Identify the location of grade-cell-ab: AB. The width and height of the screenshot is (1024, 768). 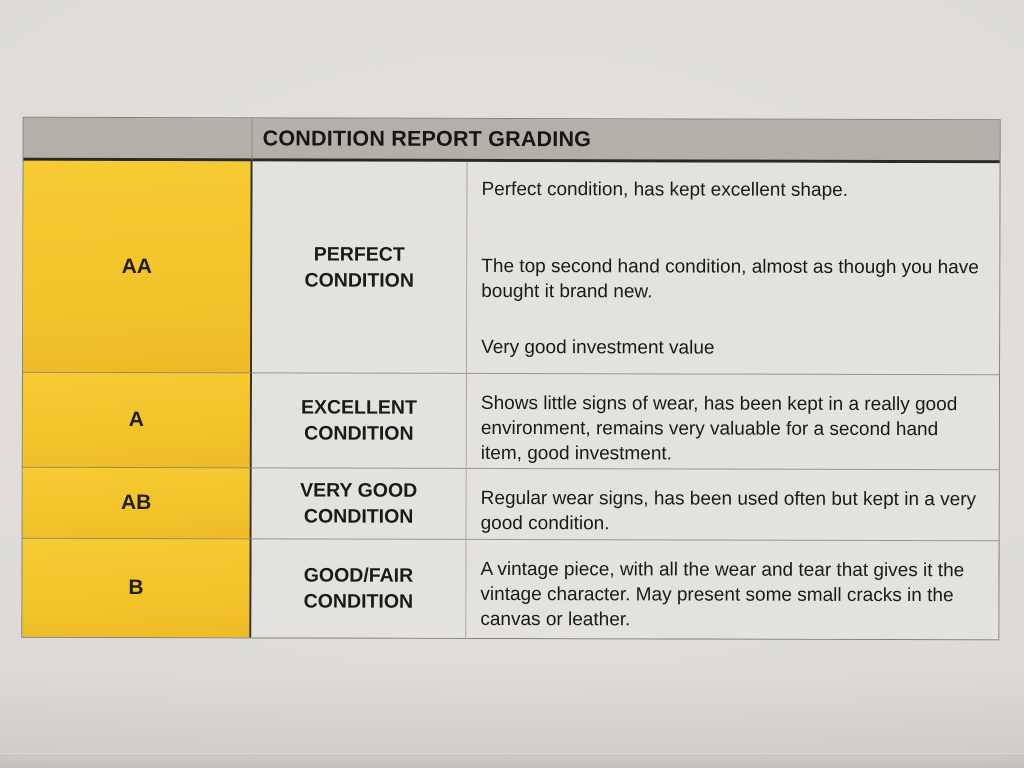
(137, 502).